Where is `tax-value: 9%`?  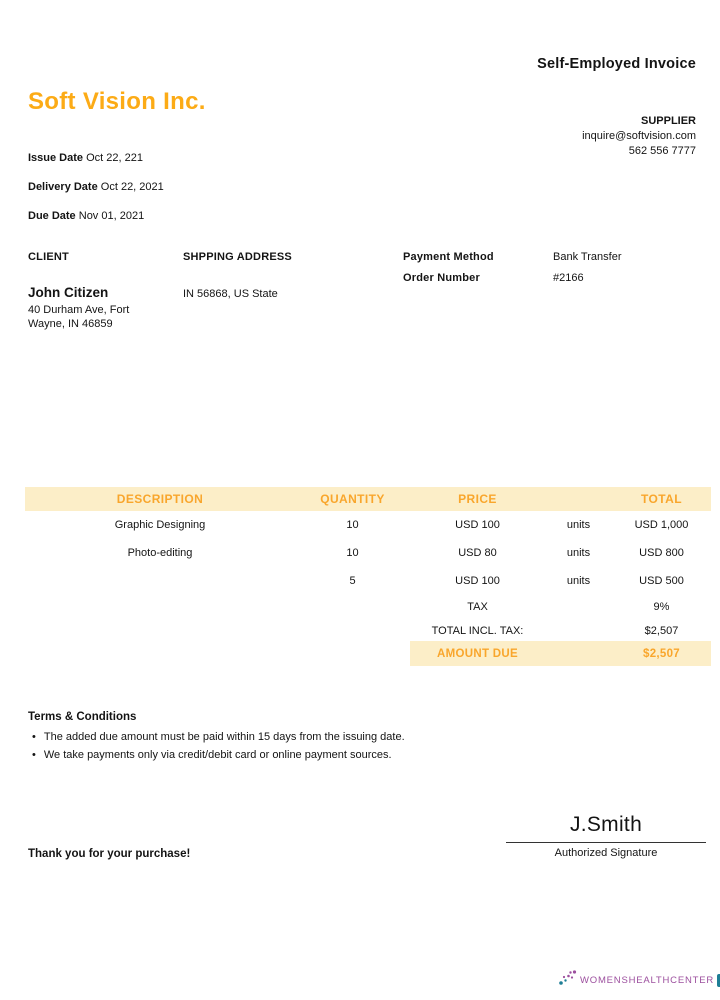
tax-value: 9% is located at coordinates (661, 607).